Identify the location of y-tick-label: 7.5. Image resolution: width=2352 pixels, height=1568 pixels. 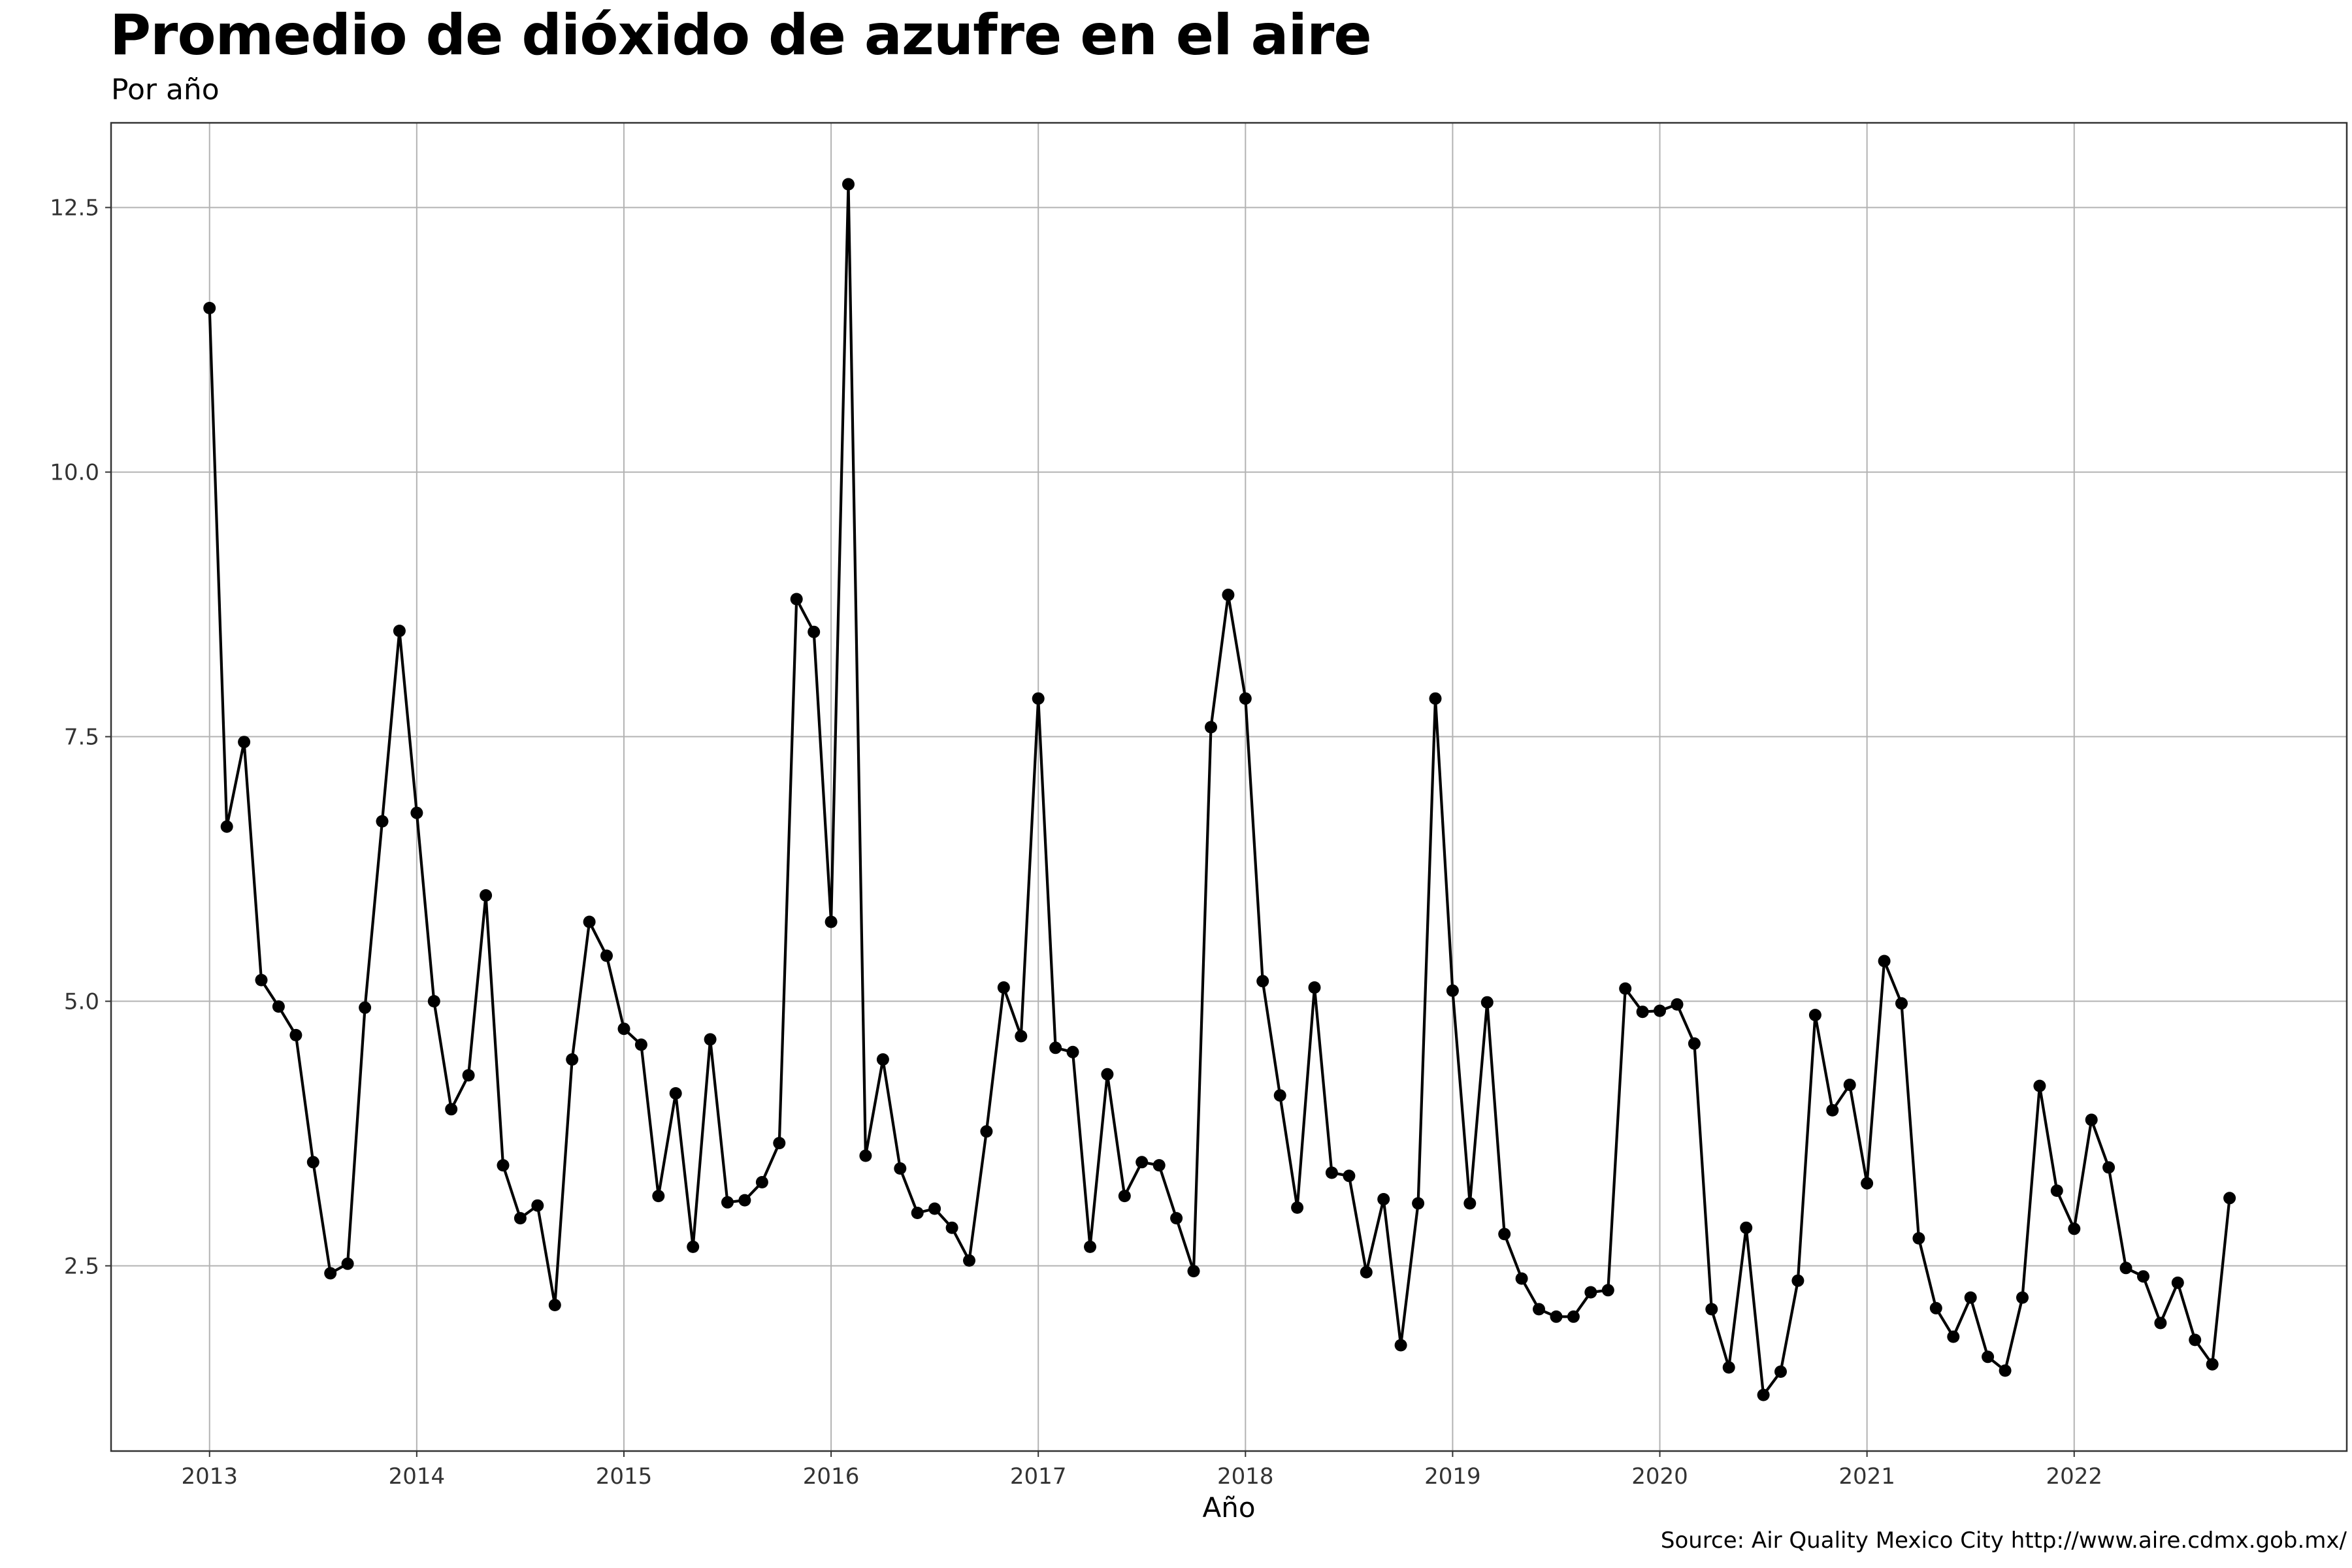
(81, 738).